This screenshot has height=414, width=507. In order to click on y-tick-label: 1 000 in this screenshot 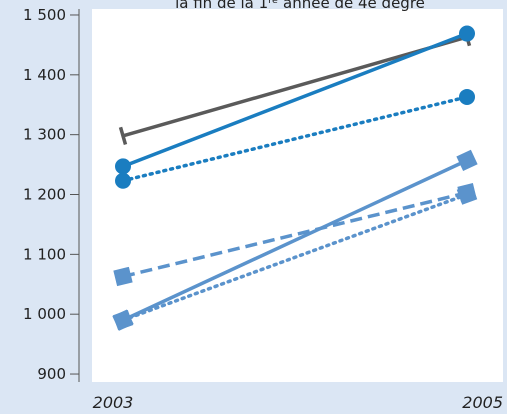, I will do `click(44, 314)`.